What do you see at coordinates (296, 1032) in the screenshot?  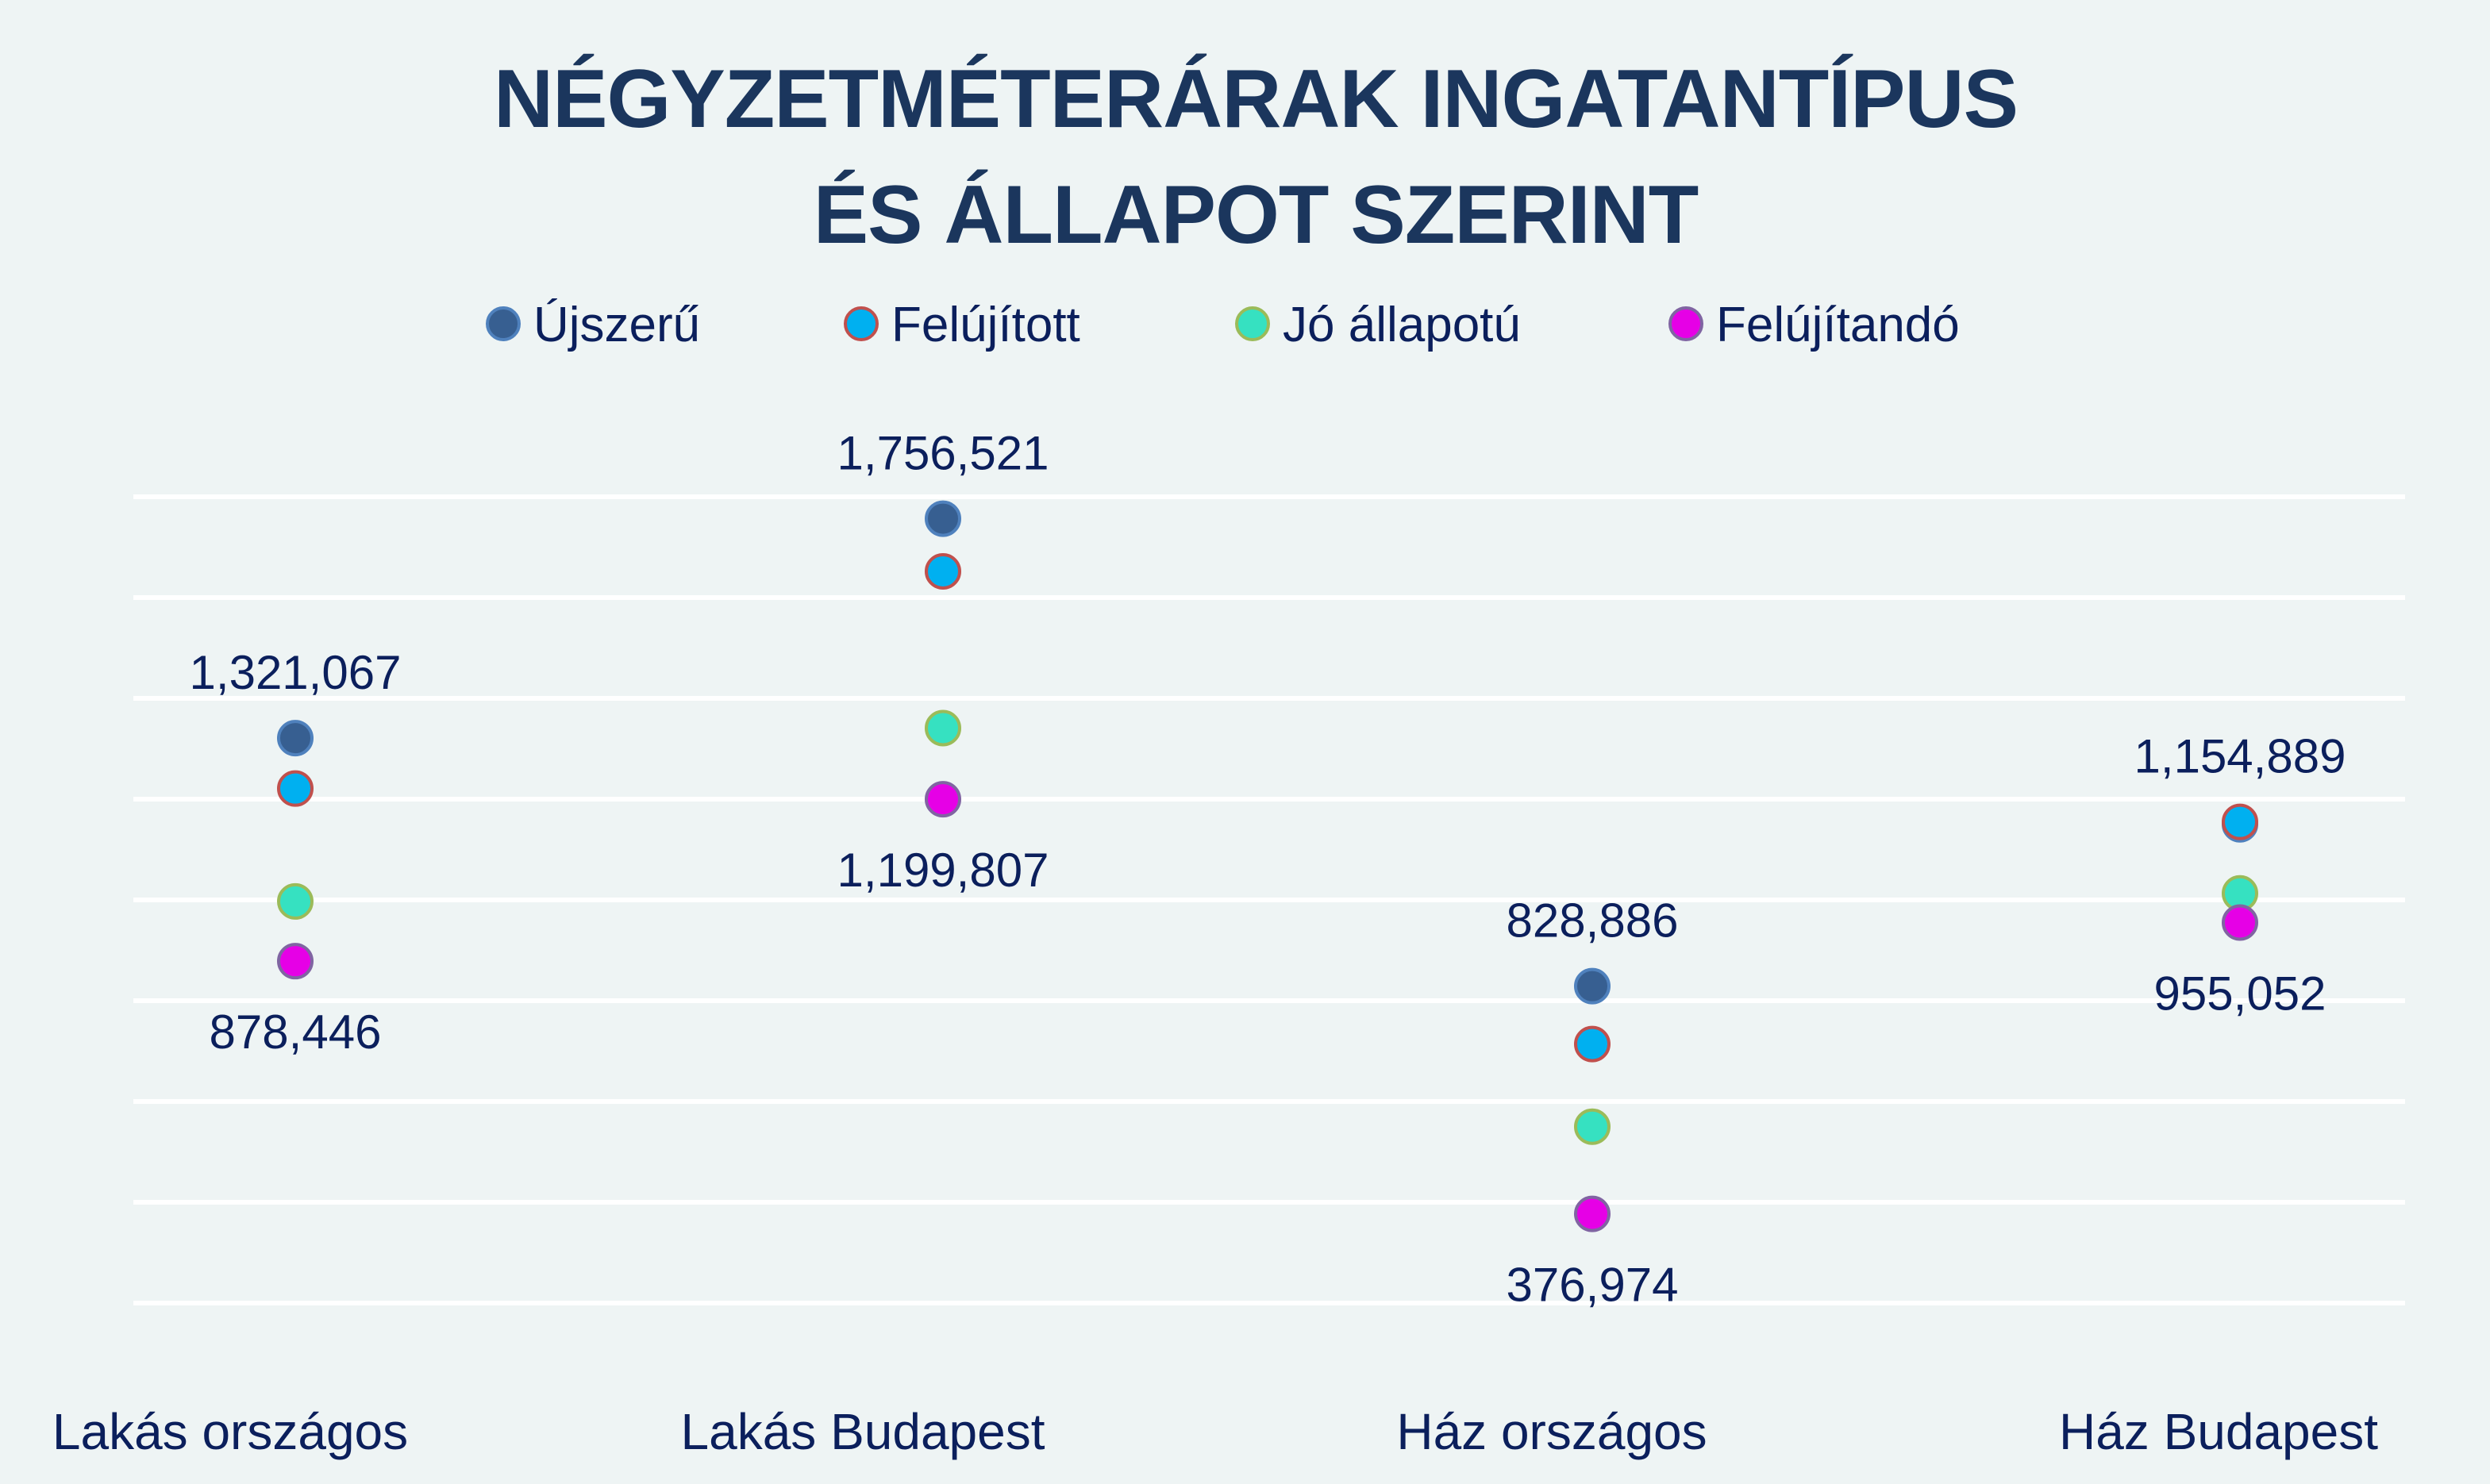 I see `data-label-below-lakas-orszagos: 878,446` at bounding box center [296, 1032].